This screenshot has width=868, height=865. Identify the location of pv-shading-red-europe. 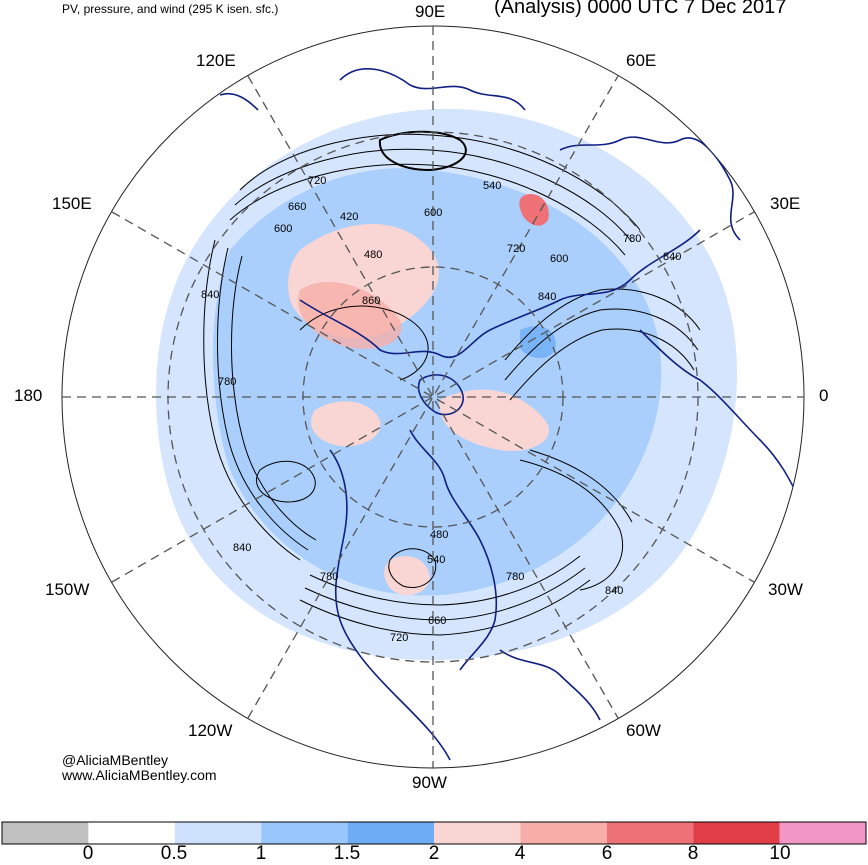
(534, 210).